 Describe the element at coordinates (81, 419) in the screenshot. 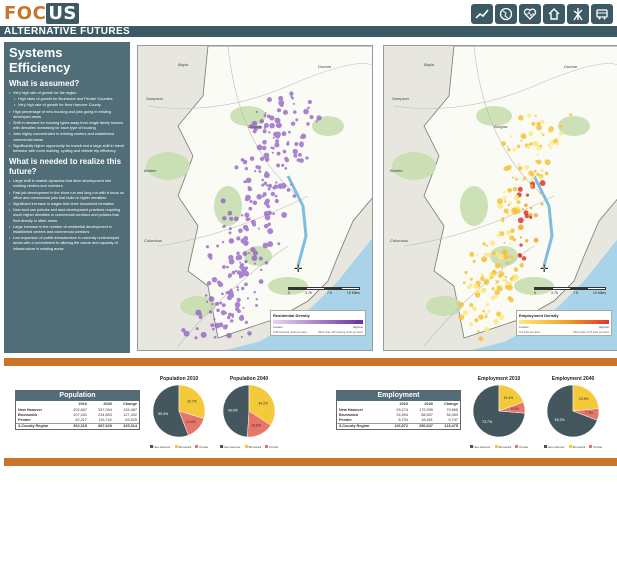

I see `table-cell: 52,217` at that location.